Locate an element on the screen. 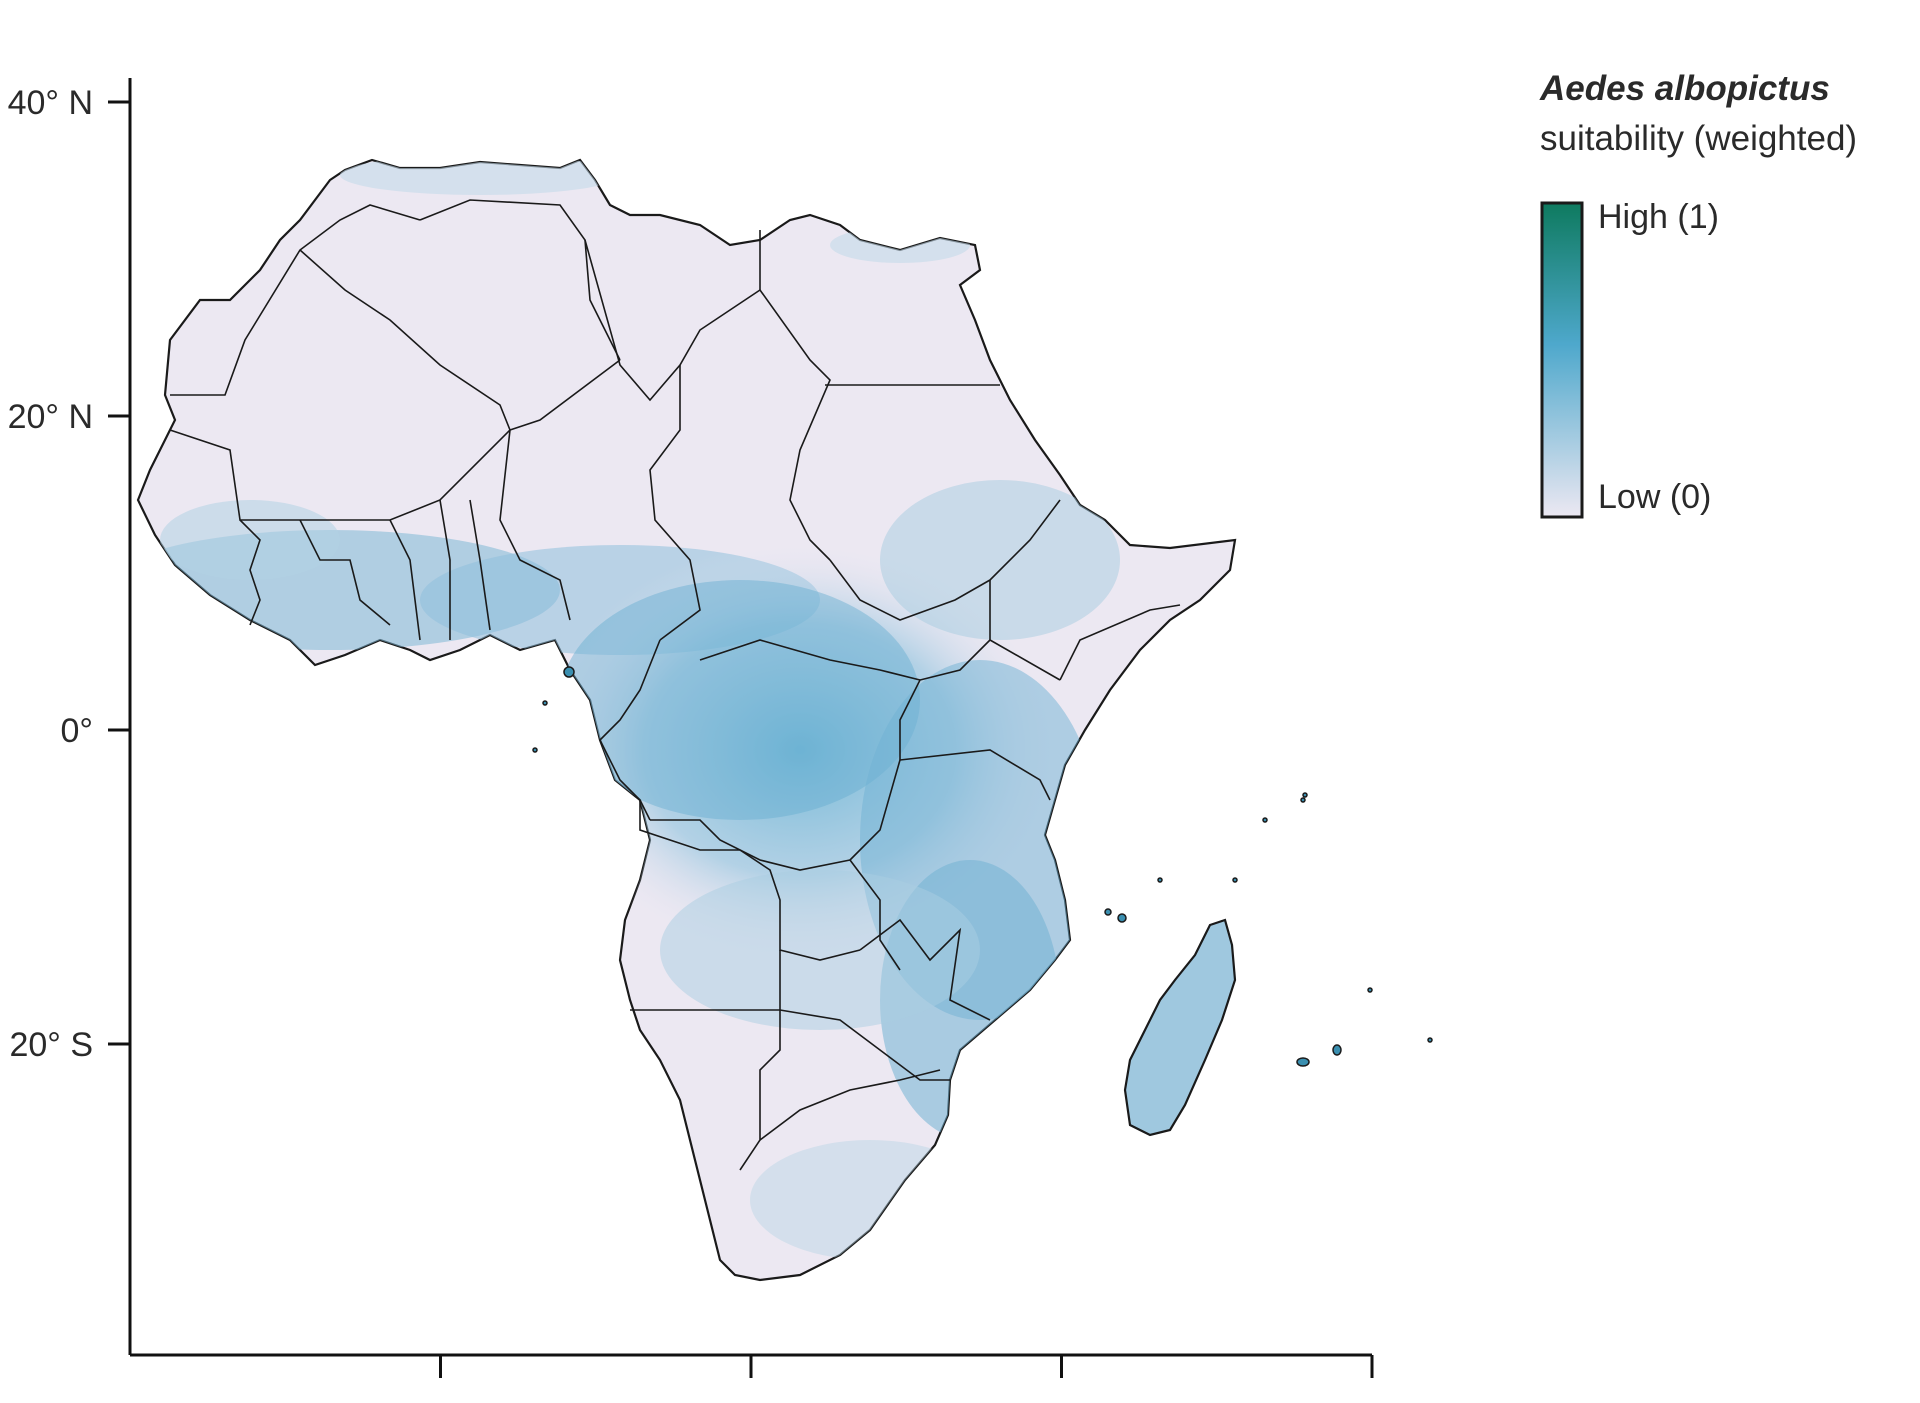 Image resolution: width=1920 pixels, height=1403 pixels. y-tick-label: 40° N is located at coordinates (50, 103).